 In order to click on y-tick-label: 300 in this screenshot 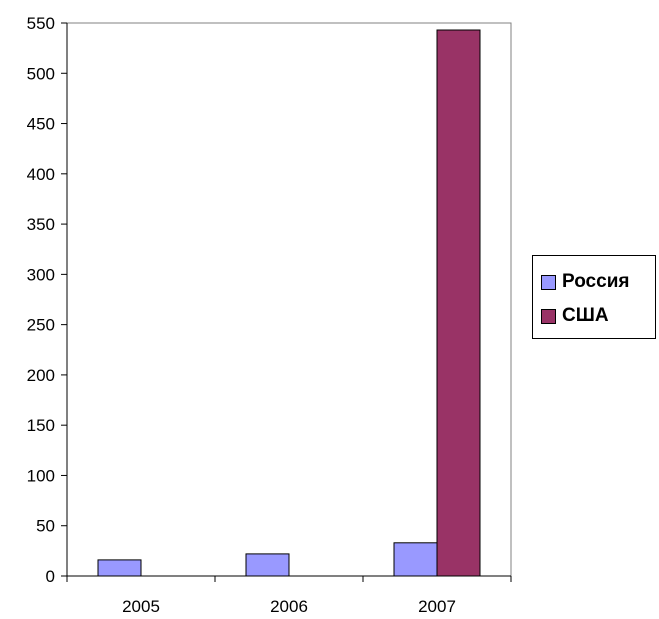, I will do `click(41, 274)`.